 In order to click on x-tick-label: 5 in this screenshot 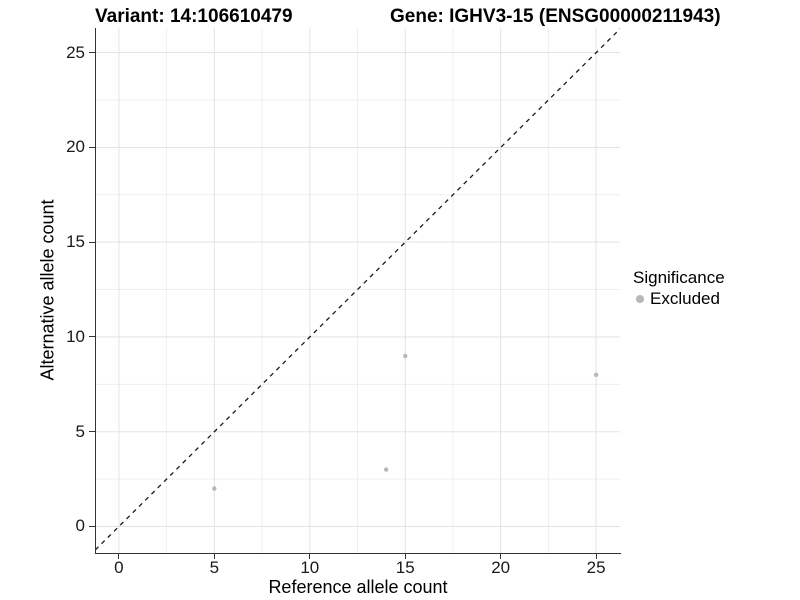, I will do `click(214, 567)`.